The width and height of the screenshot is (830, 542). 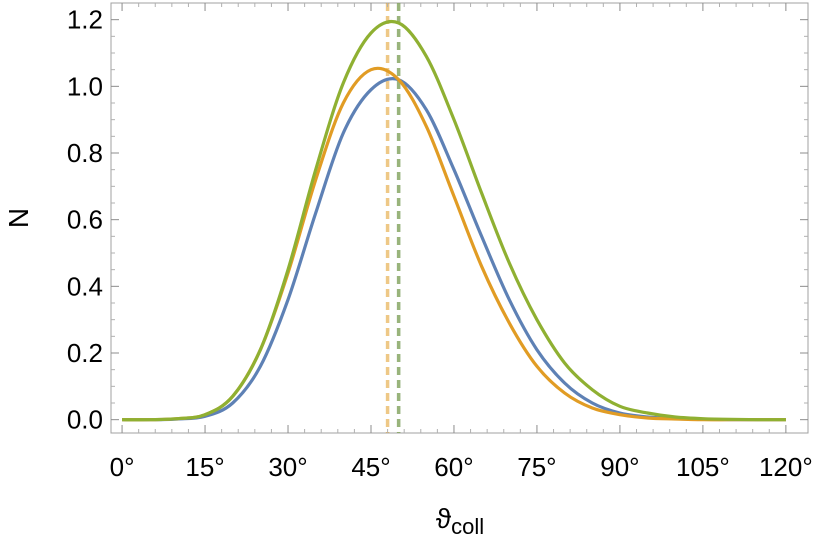 What do you see at coordinates (85, 153) in the screenshot?
I see `y-tick-label: 0.8` at bounding box center [85, 153].